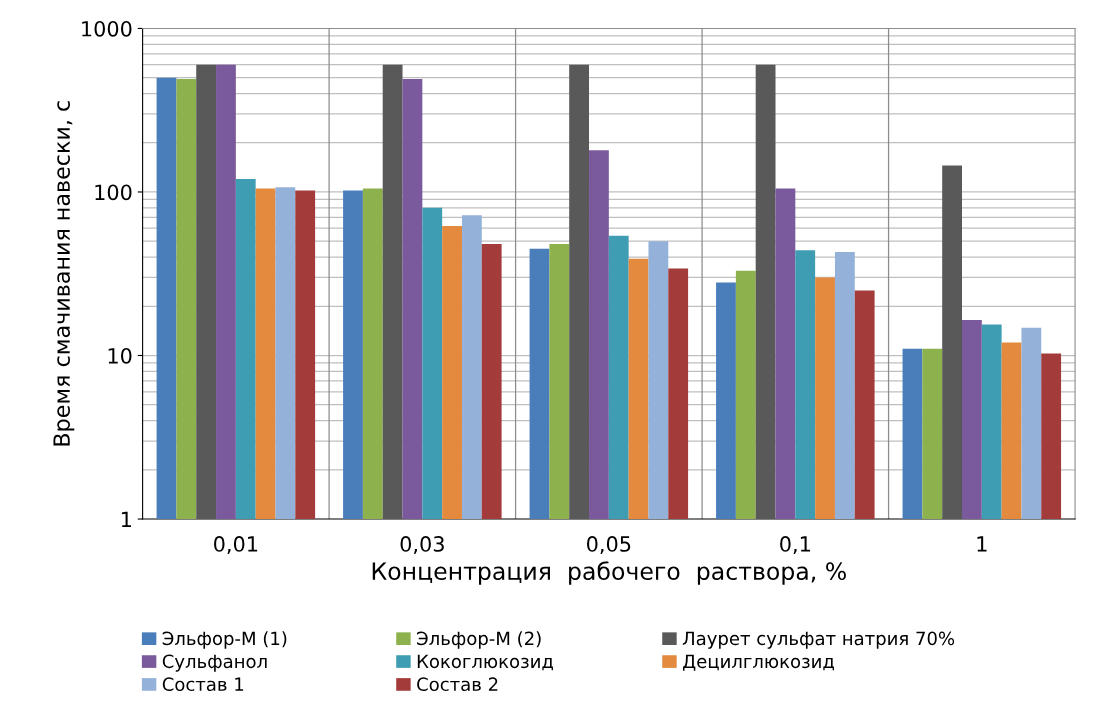 The height and width of the screenshot is (711, 1097). I want to click on x-tick-label: 1, so click(982, 544).